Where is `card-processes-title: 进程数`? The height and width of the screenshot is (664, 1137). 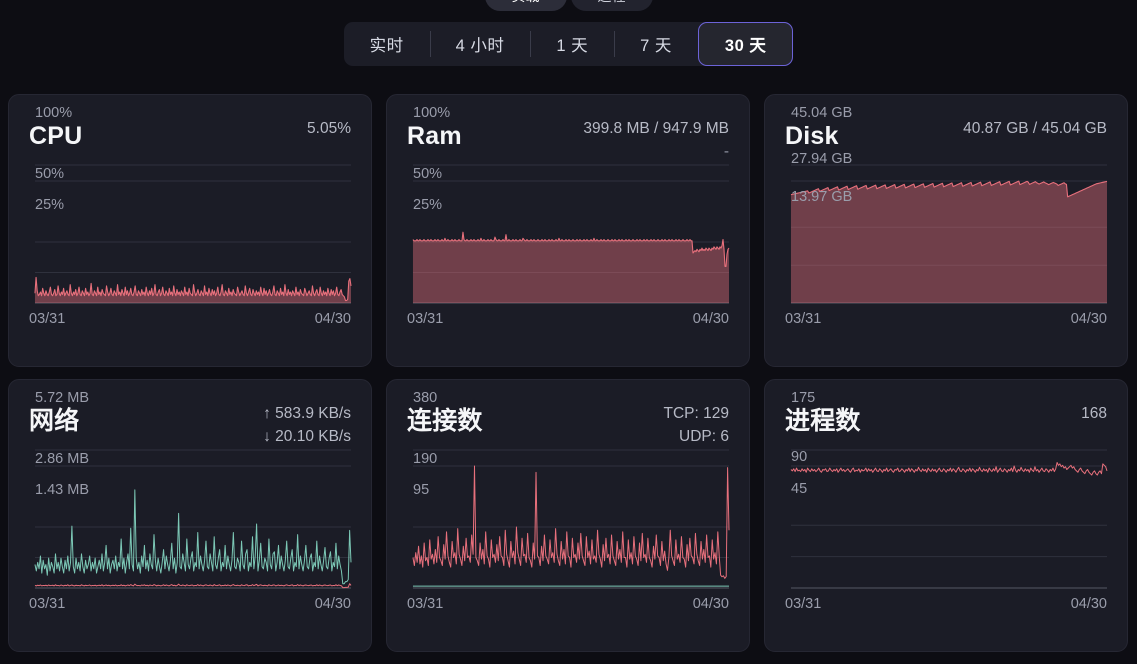
card-processes-title: 进程数 is located at coordinates (823, 421).